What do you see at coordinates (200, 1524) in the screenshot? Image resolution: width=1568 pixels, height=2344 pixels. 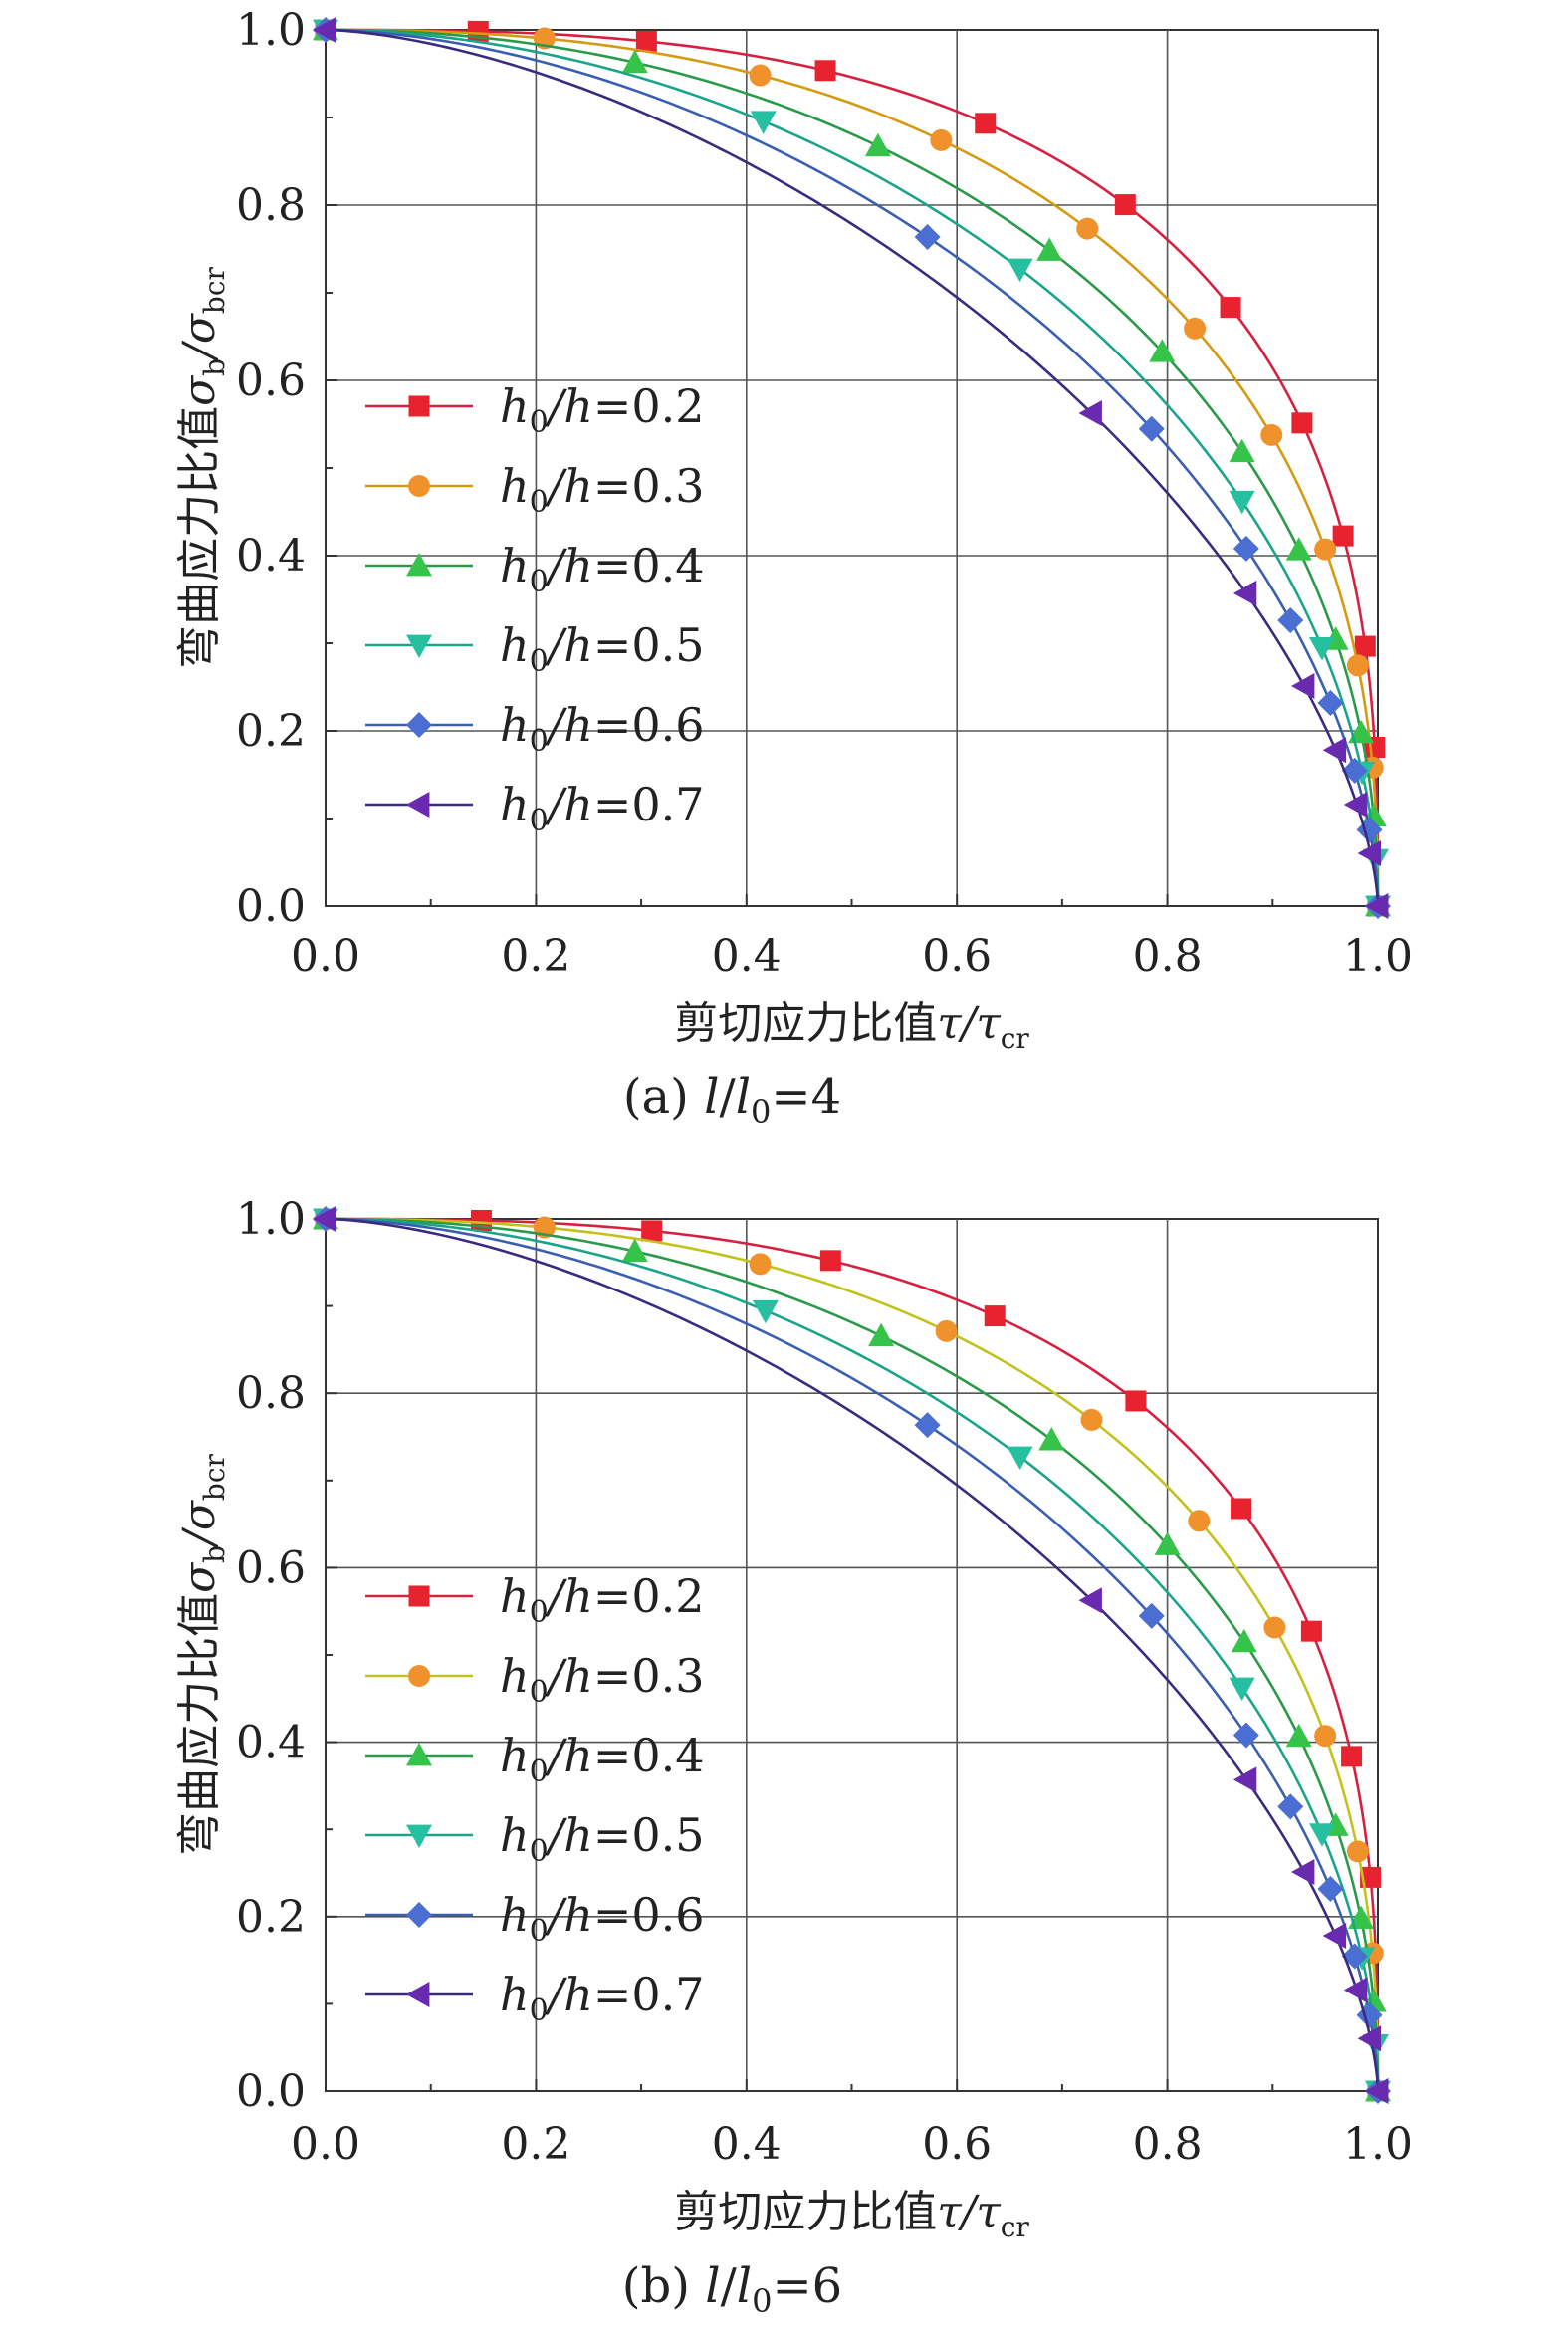 I see `y-axis-title-slash: /σ` at bounding box center [200, 1524].